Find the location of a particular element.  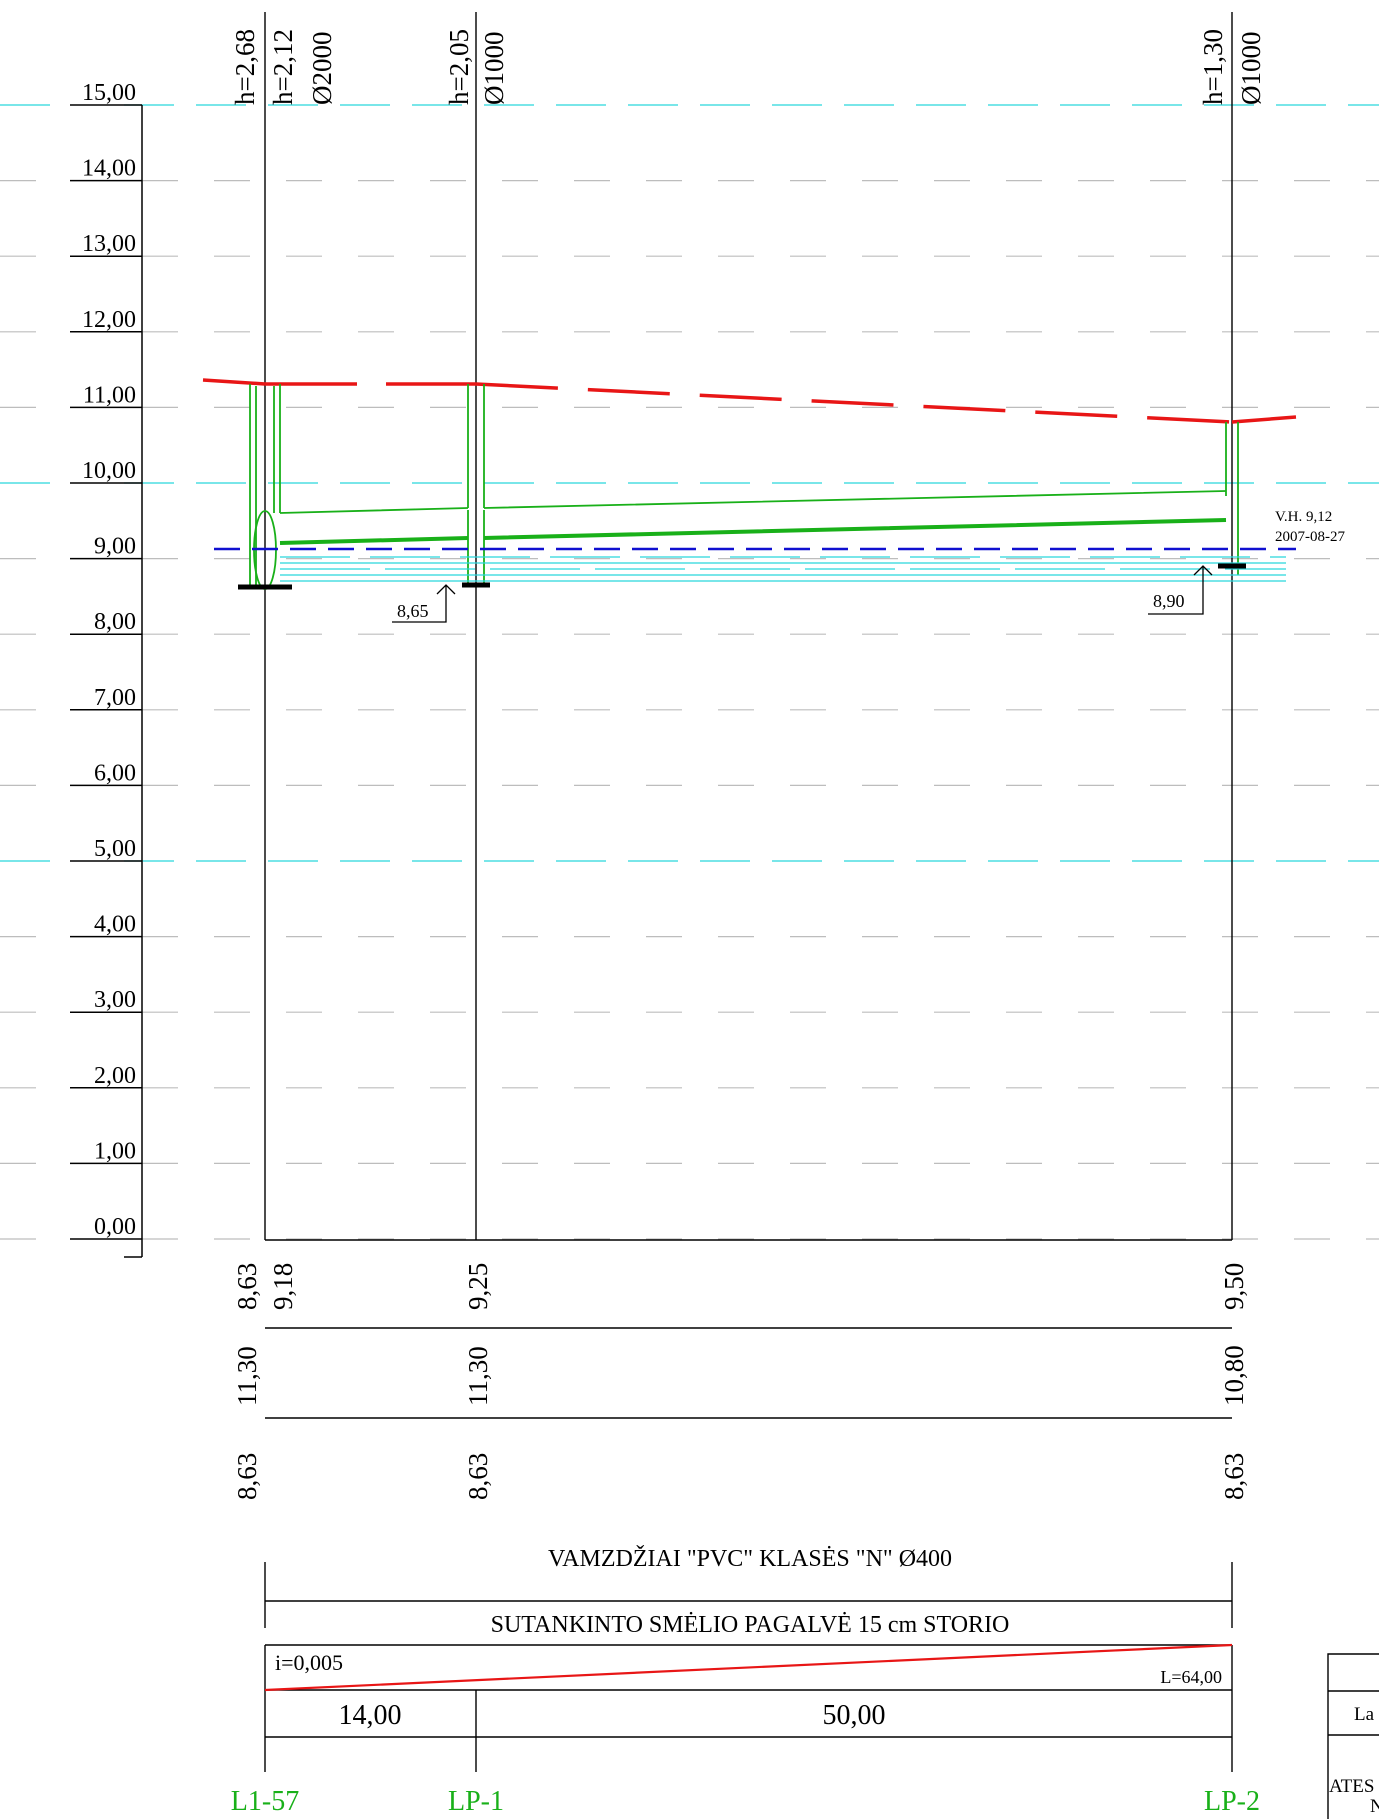

pipe-top-line is located at coordinates (753, 502).